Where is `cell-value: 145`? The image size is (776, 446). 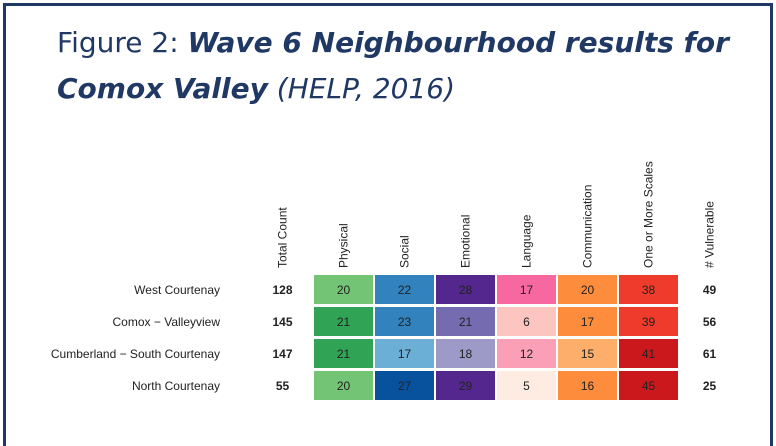
cell-value: 145 is located at coordinates (282, 322).